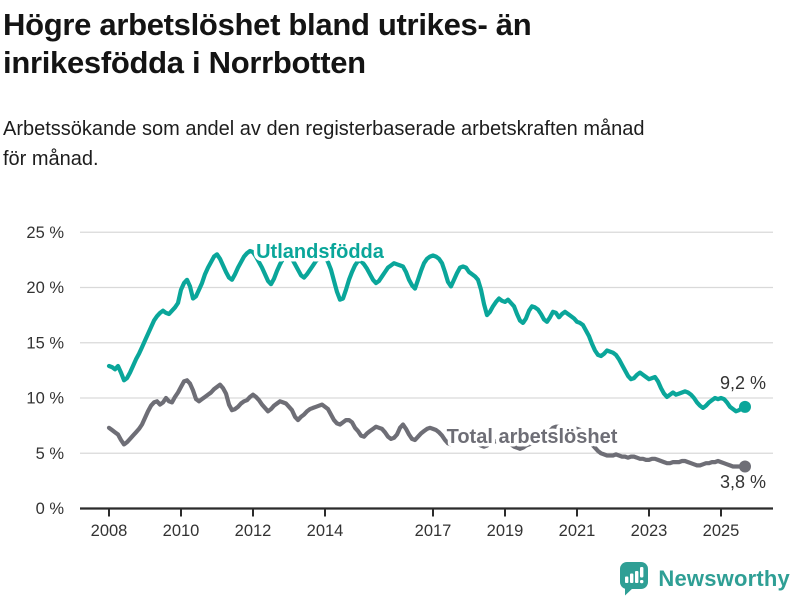 The height and width of the screenshot is (600, 800). I want to click on newsworthy-branding: Newsworthy, so click(704, 579).